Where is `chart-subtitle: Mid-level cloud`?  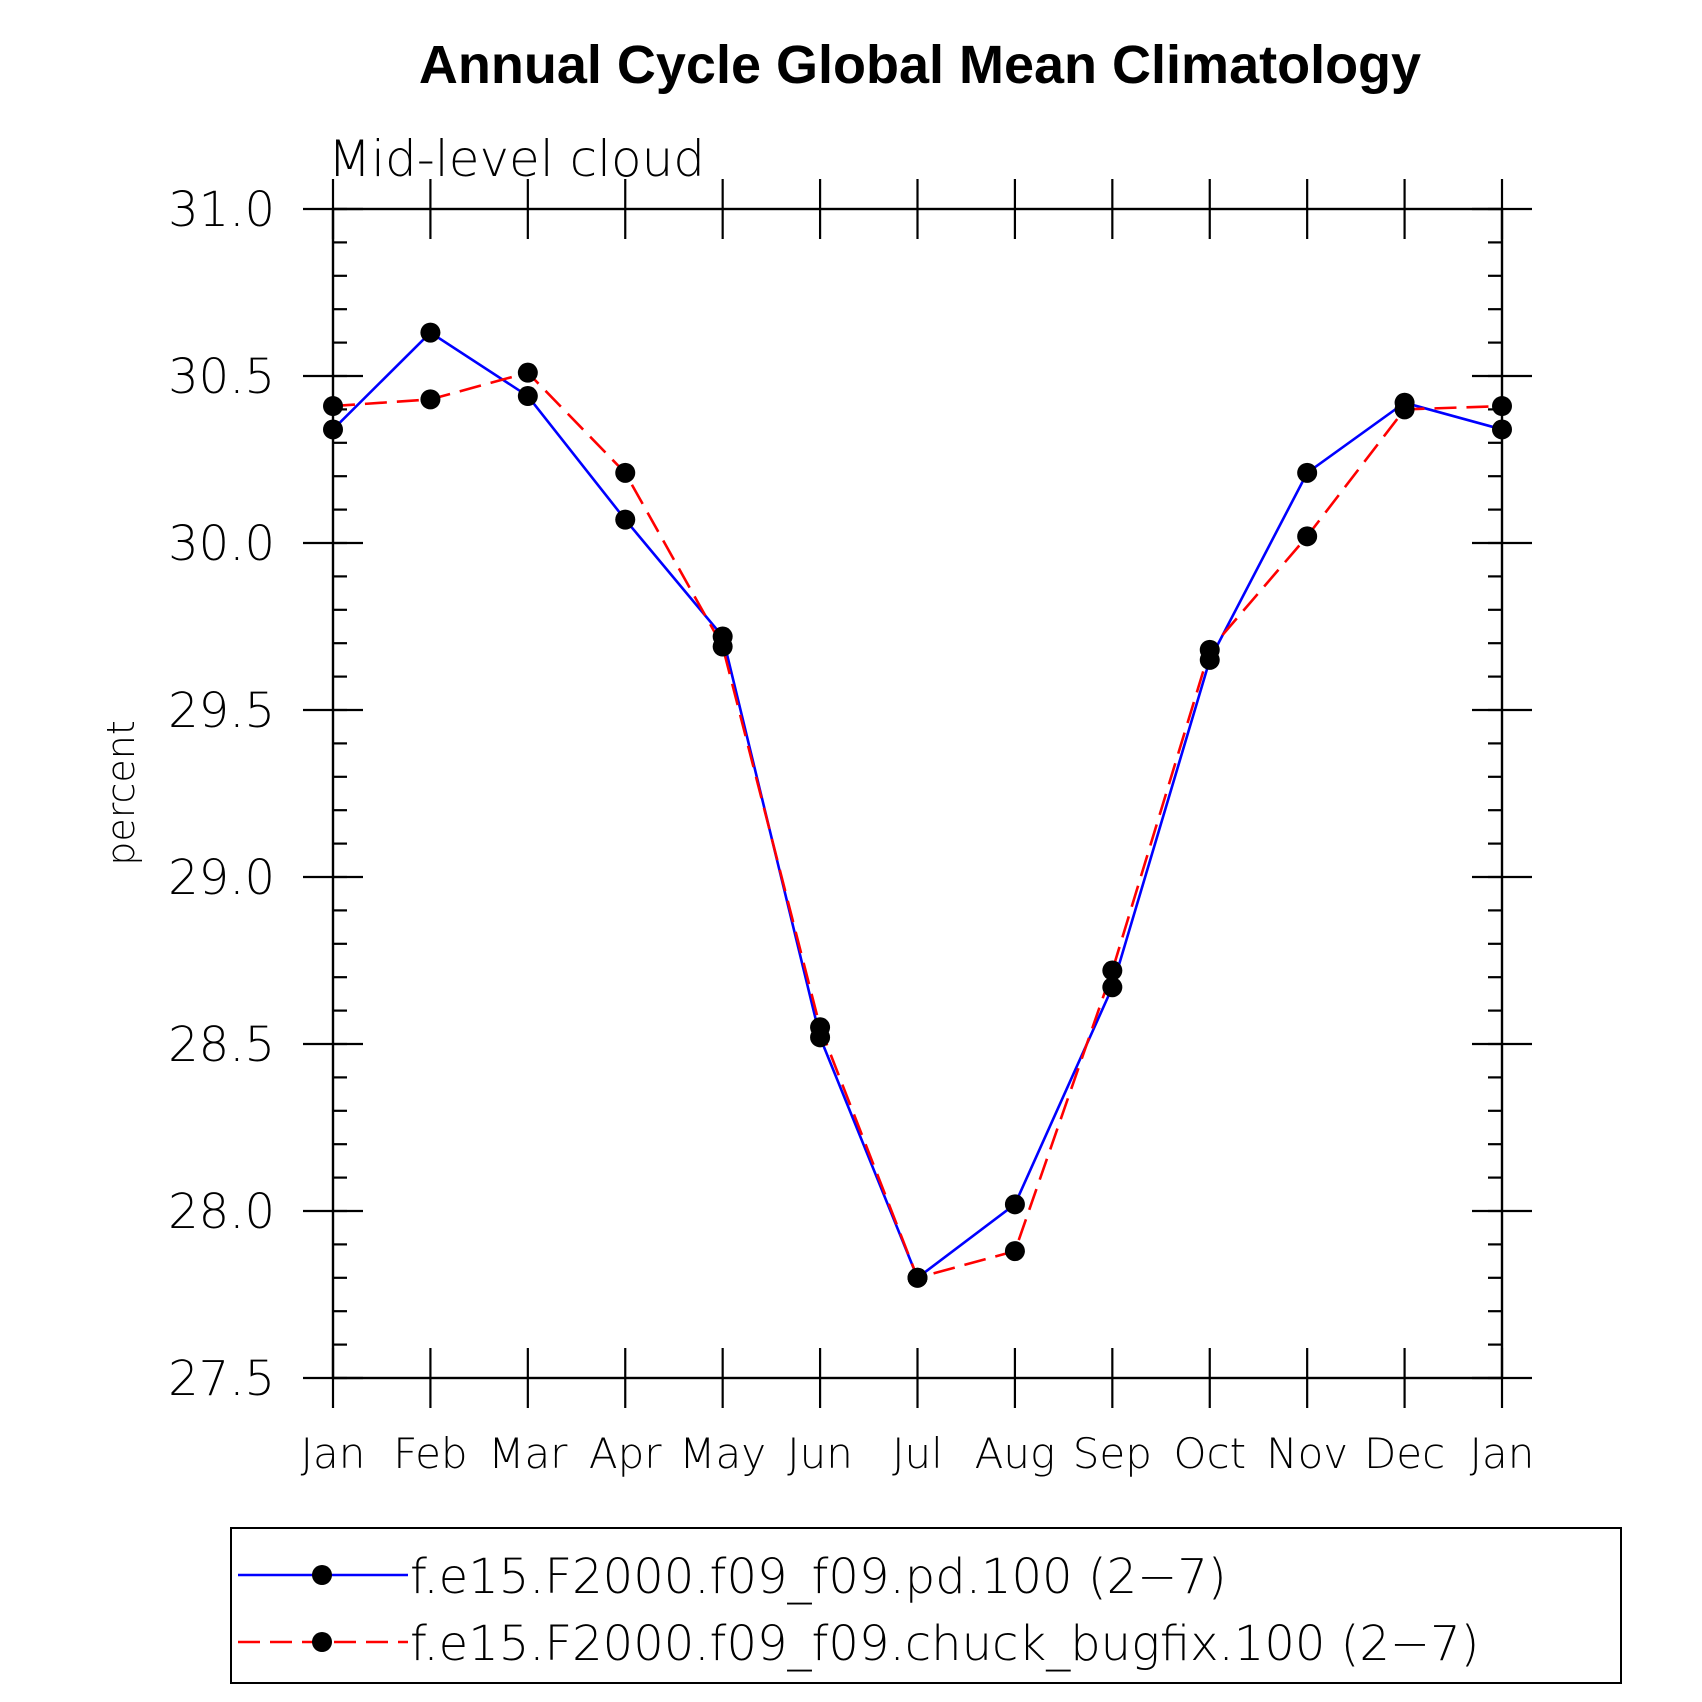
chart-subtitle: Mid-level cloud is located at coordinates (516, 159).